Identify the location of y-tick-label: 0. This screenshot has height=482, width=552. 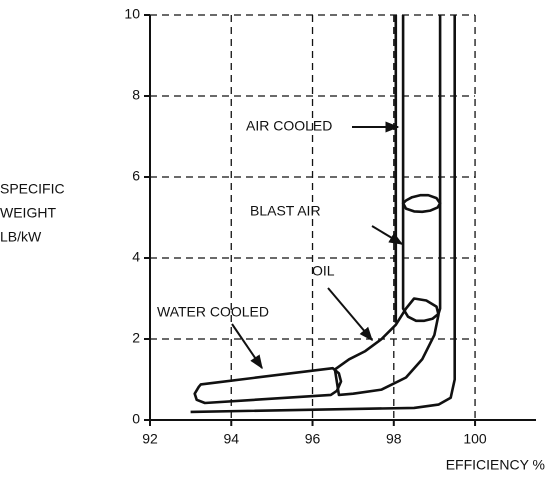
(136, 419).